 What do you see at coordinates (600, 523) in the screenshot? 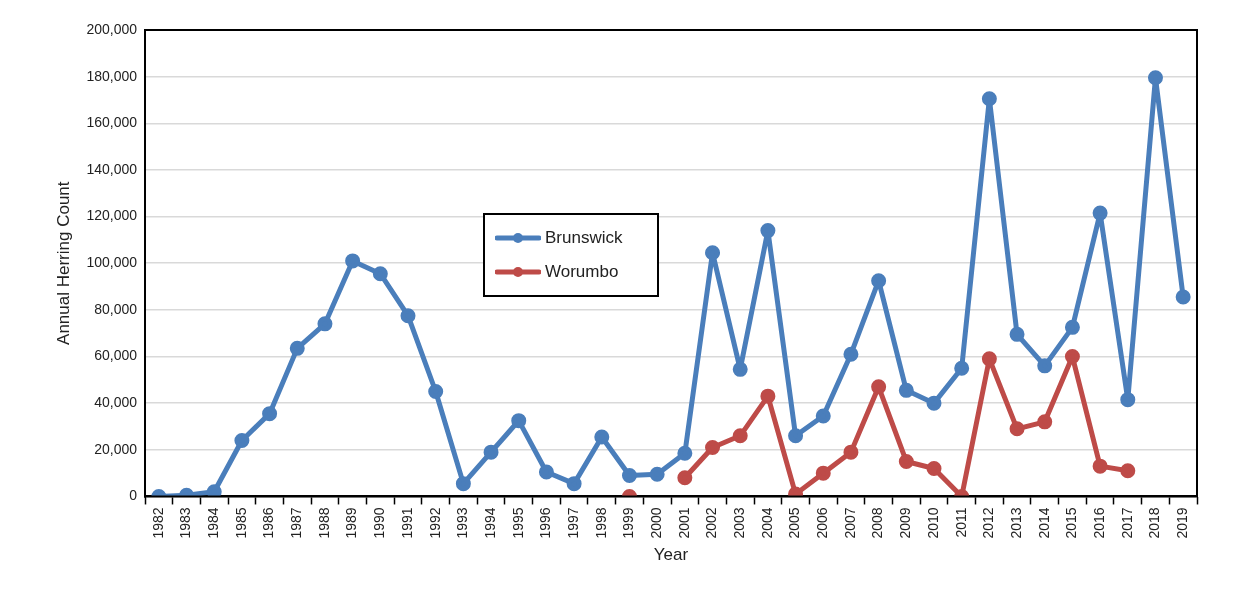
I see `x-tick-label: 1998` at bounding box center [600, 523].